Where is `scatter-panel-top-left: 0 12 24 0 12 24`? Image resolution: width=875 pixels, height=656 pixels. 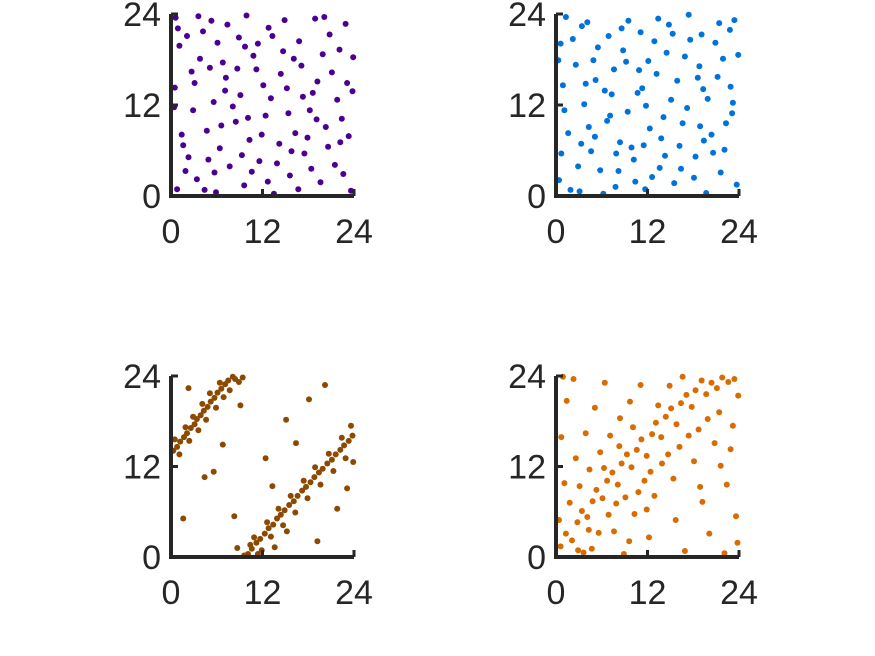
scatter-panel-top-left: 0 12 24 0 12 24 is located at coordinates (248, 125).